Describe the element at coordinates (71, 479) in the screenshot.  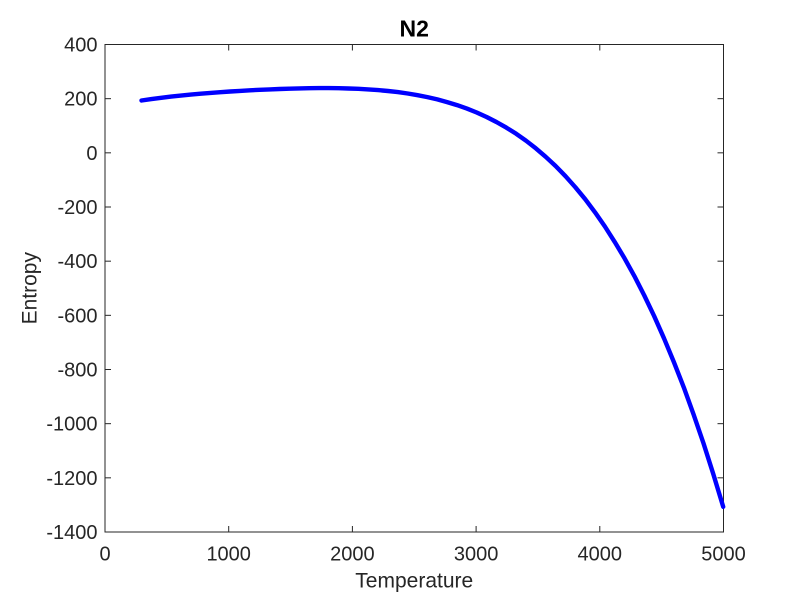
I see `svg-text: -1200` at that location.